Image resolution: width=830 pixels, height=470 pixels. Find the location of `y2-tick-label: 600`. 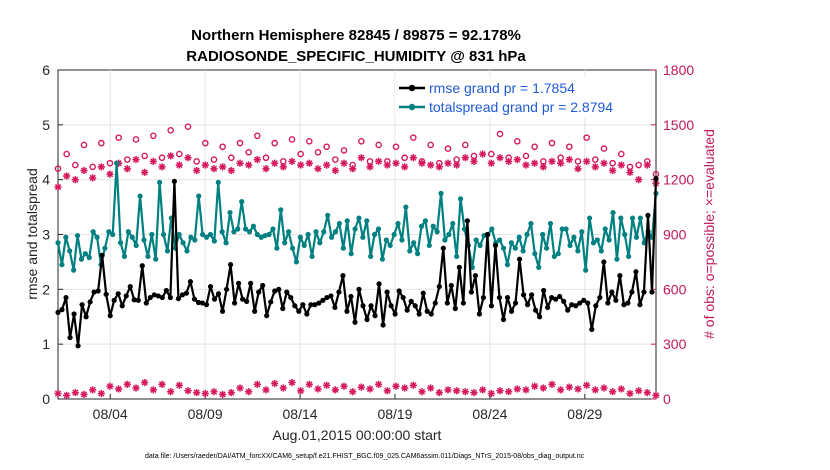

y2-tick-label: 600 is located at coordinates (675, 289).